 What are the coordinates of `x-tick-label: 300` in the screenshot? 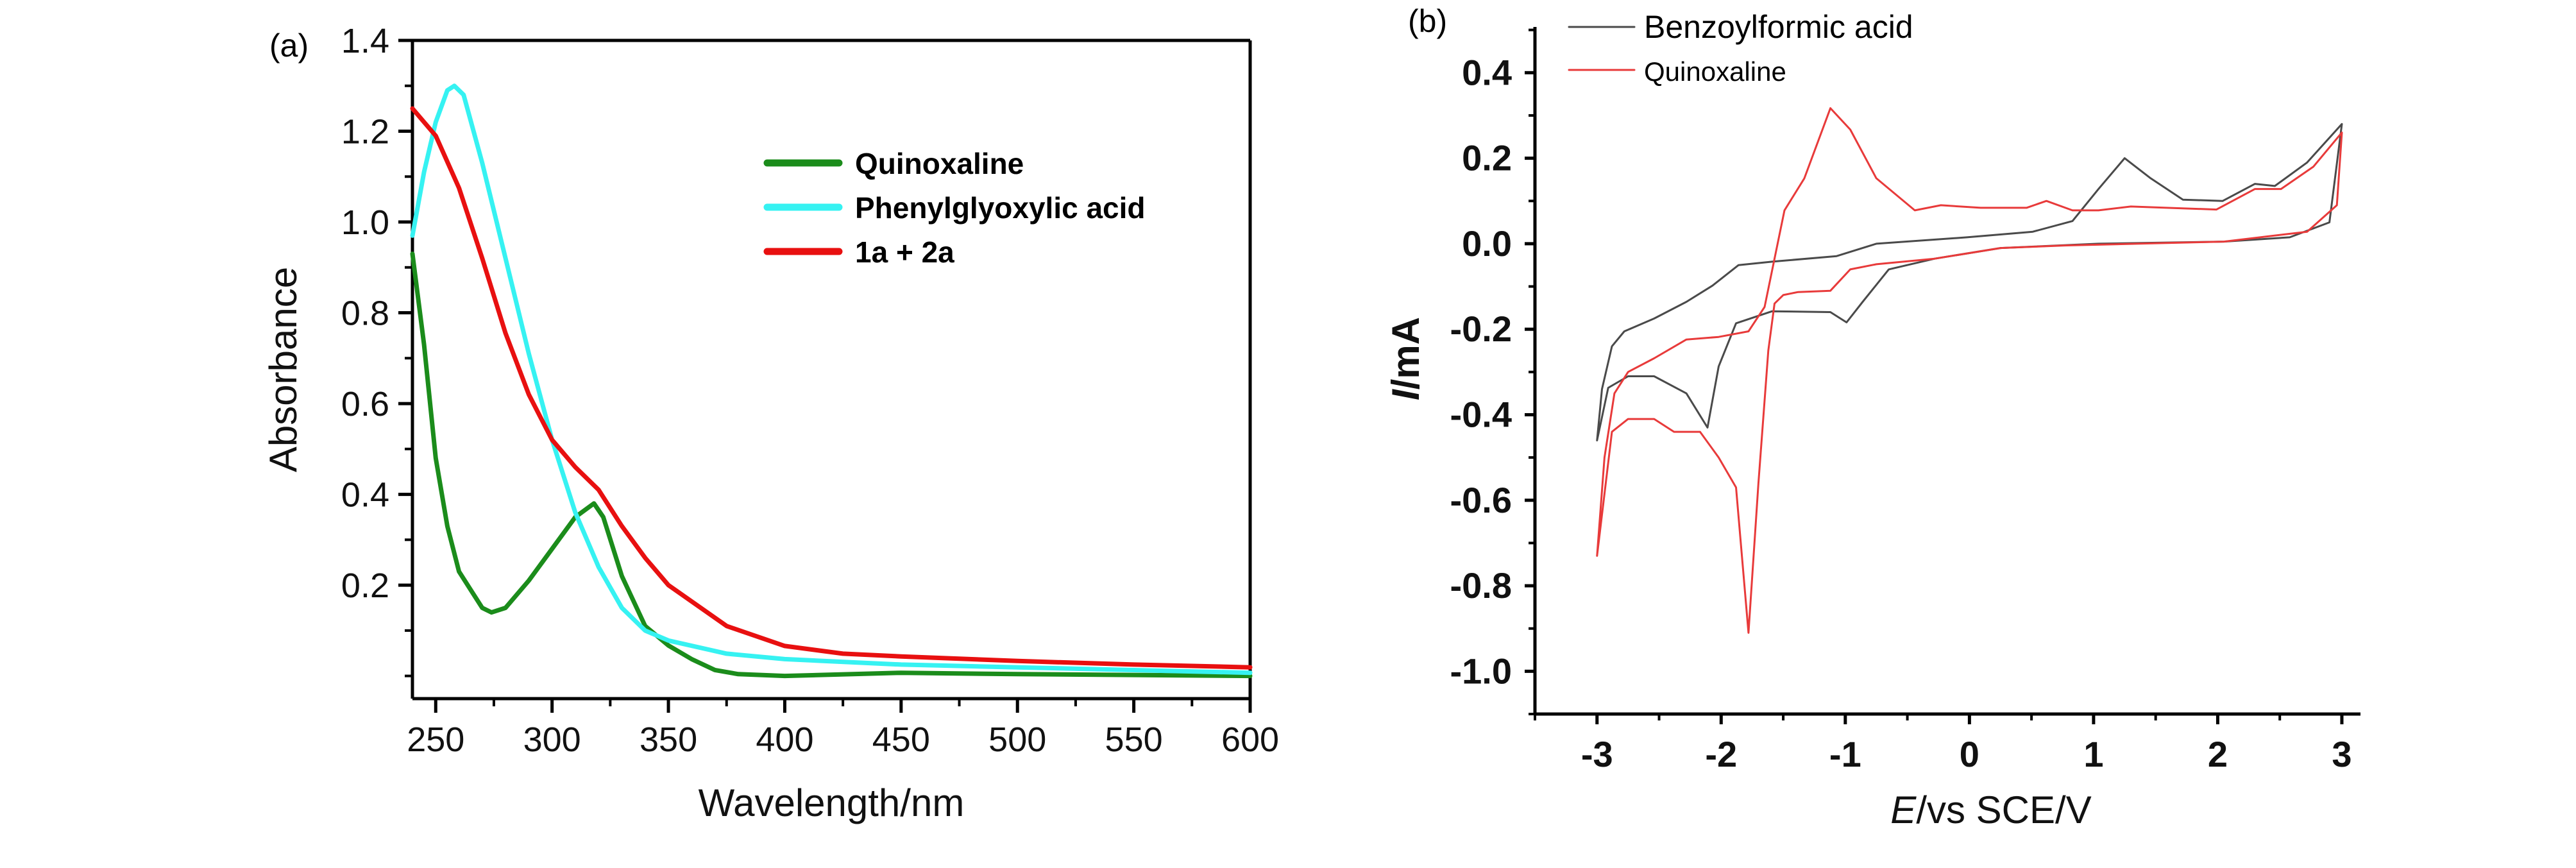 It's located at (552, 739).